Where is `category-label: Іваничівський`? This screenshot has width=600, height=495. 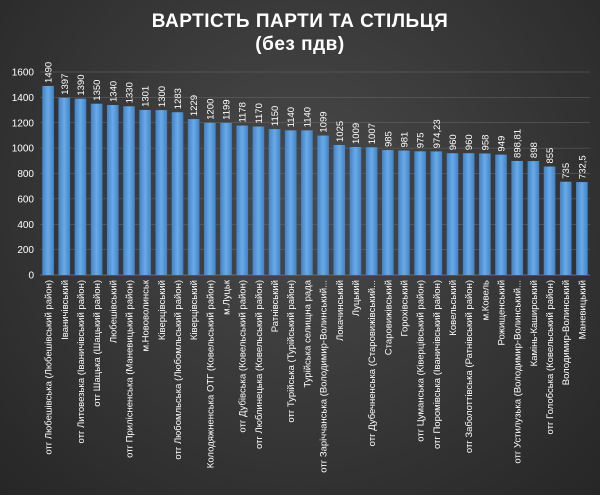 category-label: Іваничівський is located at coordinates (65, 310).